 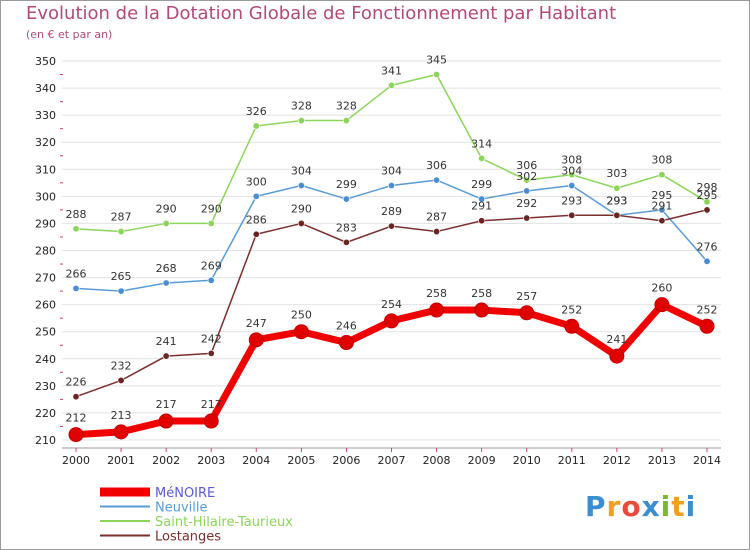 What do you see at coordinates (224, 522) in the screenshot?
I see `legend-label: Saint-Hilaire-Taurieux` at bounding box center [224, 522].